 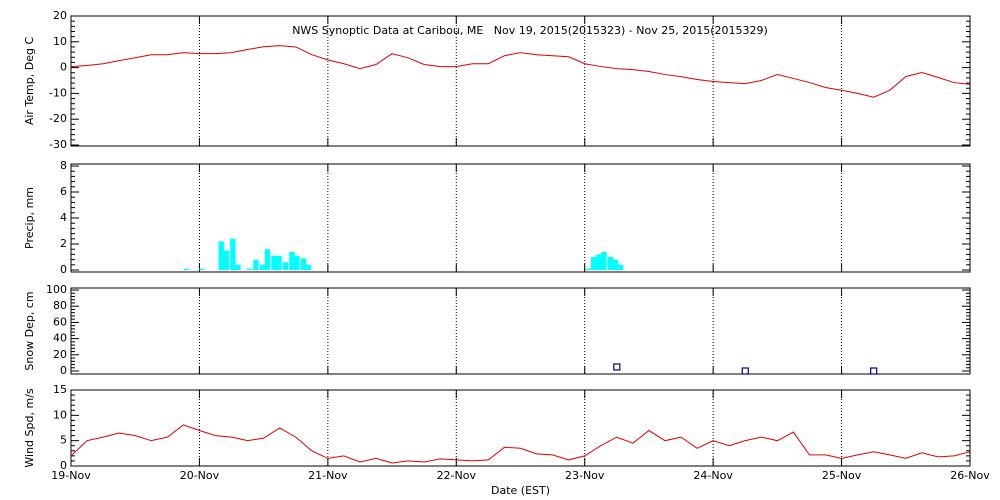 I want to click on x-tick-label: 19-Nov, so click(x=71, y=475).